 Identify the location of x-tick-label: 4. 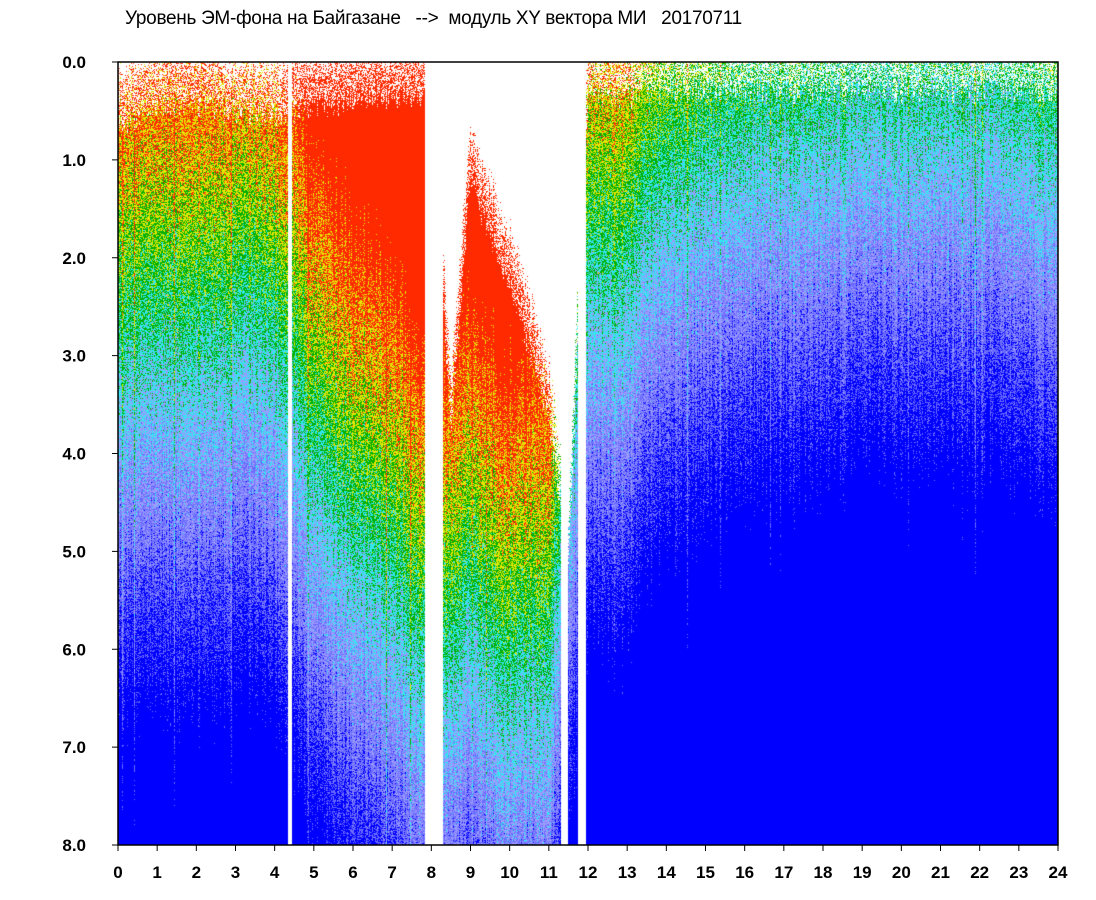
(275, 872).